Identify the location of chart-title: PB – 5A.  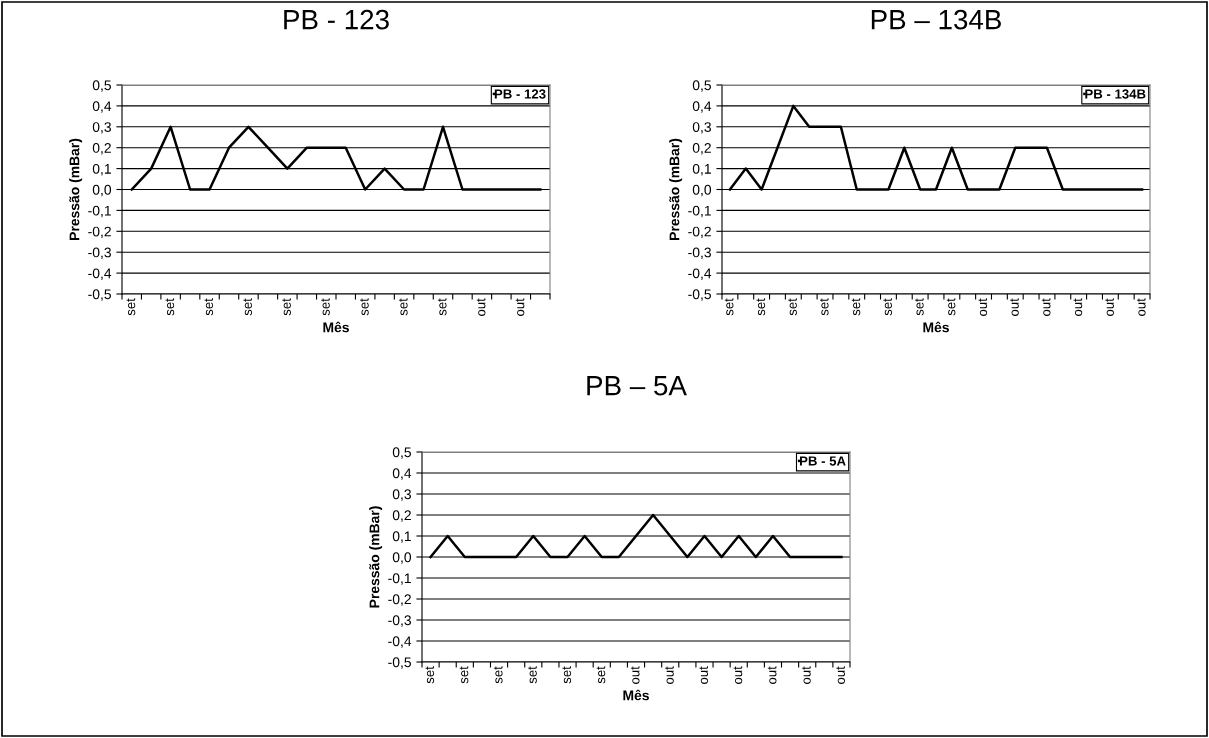
(637, 386).